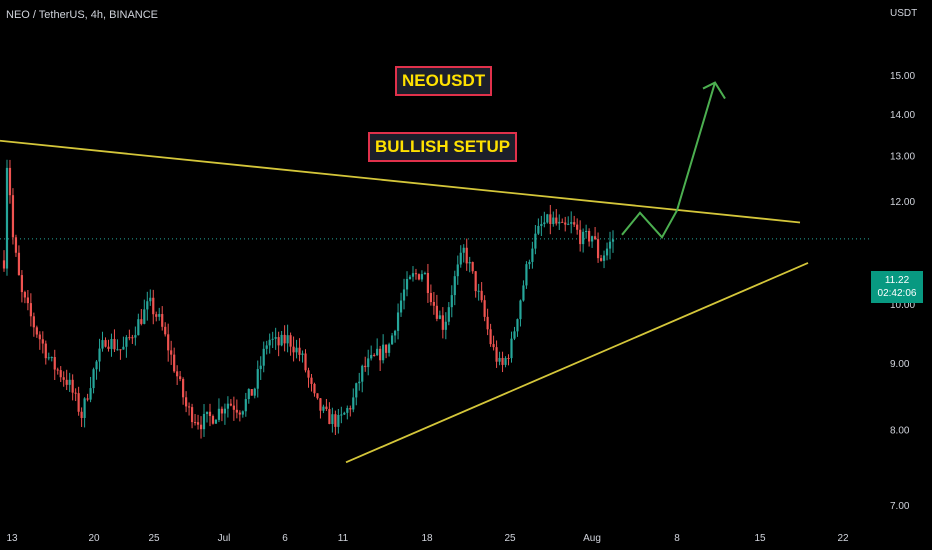 Image resolution: width=932 pixels, height=550 pixels. I want to click on x-tick-label: 20, so click(94, 538).